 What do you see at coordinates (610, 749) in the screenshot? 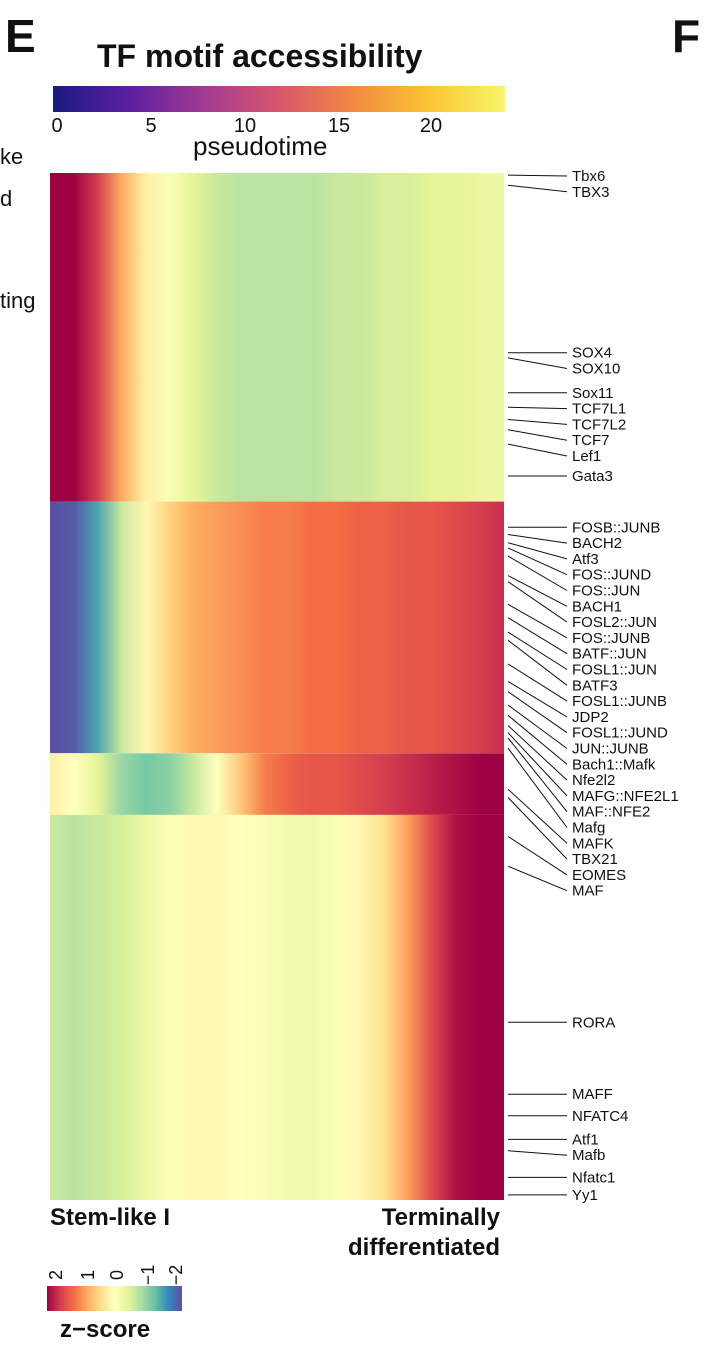
I see `row-label: JUN::JUNB` at bounding box center [610, 749].